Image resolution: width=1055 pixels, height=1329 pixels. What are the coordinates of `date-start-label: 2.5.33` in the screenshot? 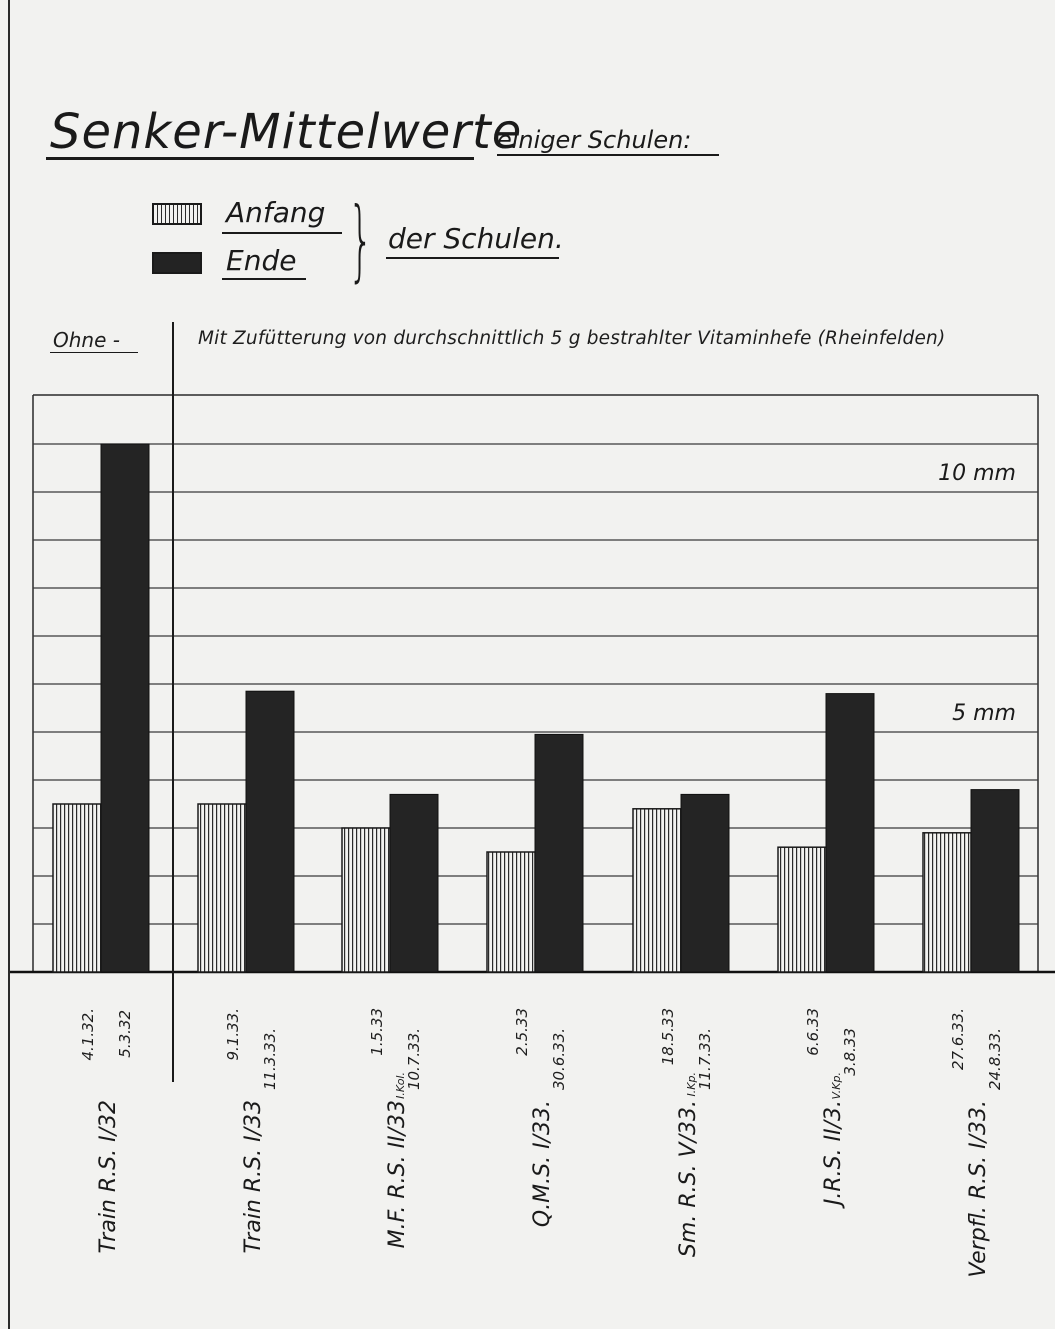 It's located at (522, 1032).